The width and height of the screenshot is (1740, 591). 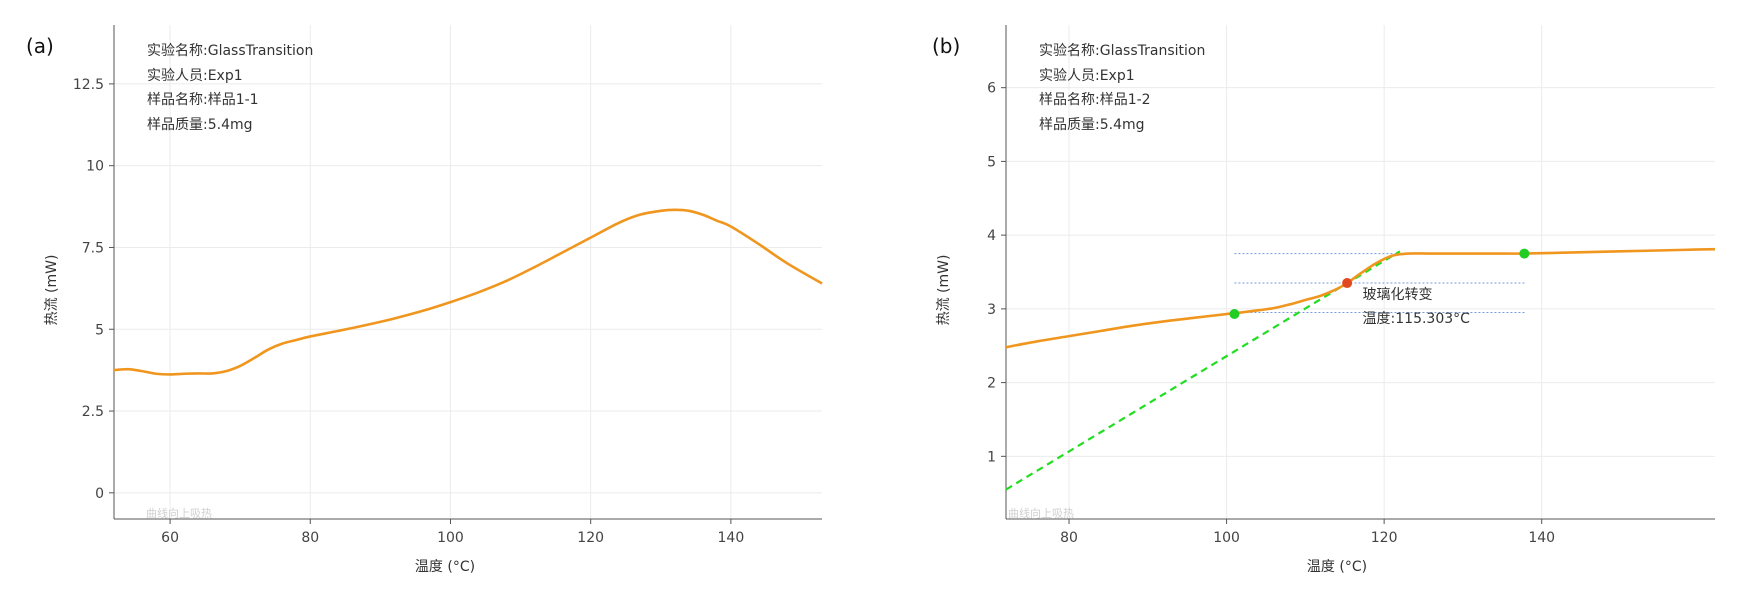 What do you see at coordinates (88, 85) in the screenshot?
I see `panel-a-y-tick-label: 12.5` at bounding box center [88, 85].